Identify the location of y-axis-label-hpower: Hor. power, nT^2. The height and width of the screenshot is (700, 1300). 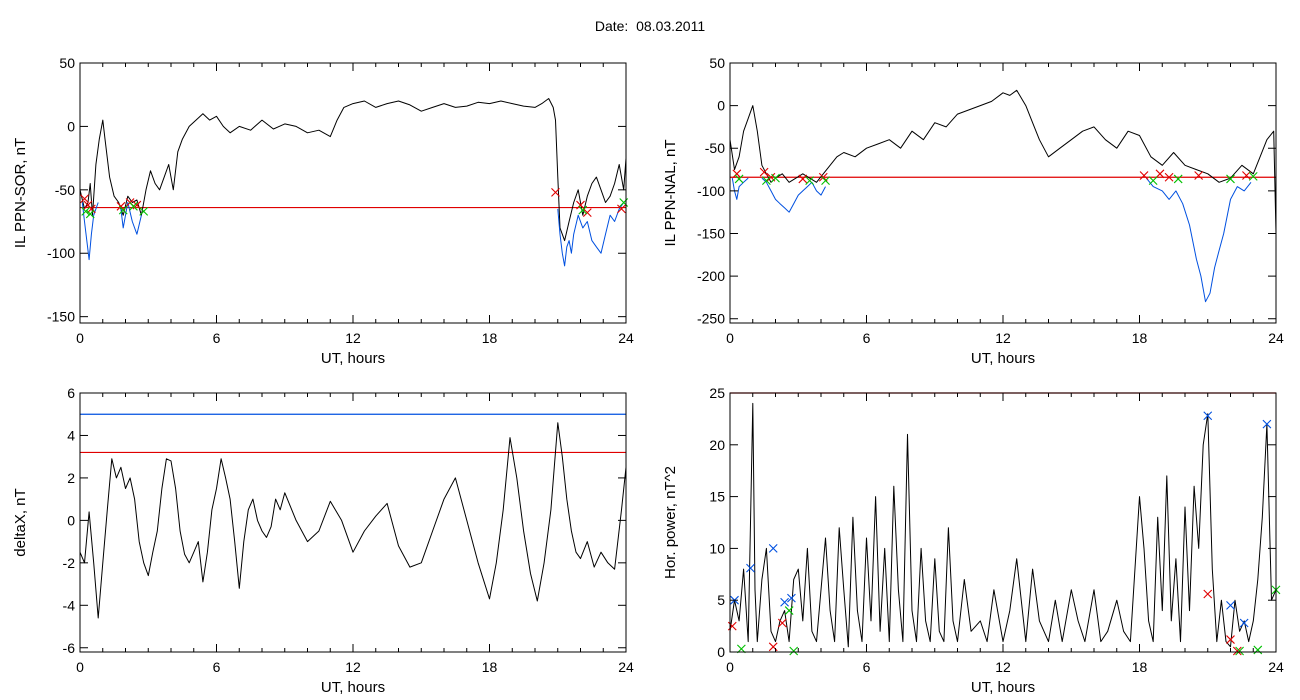
(670, 522).